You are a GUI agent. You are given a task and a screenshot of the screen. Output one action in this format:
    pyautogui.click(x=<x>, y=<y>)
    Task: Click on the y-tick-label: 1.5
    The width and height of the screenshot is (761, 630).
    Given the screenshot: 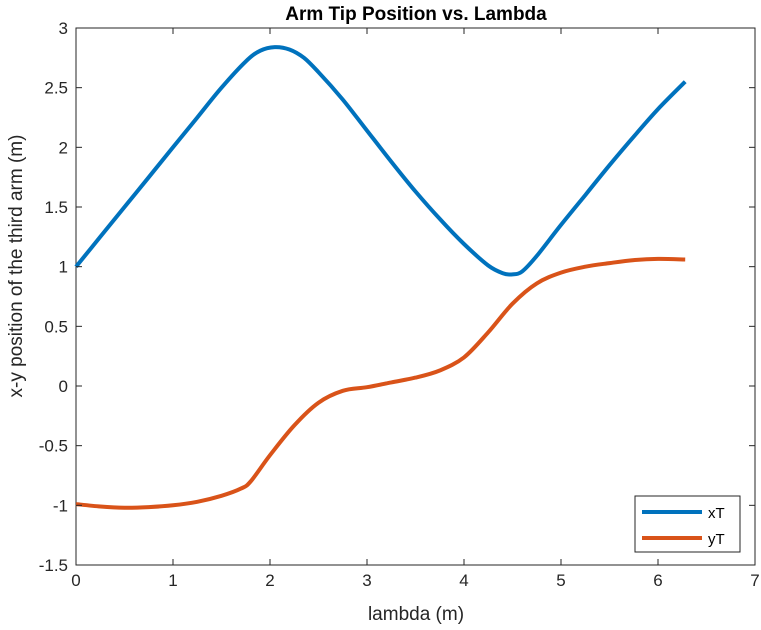 What is the action you would take?
    pyautogui.click(x=56, y=207)
    